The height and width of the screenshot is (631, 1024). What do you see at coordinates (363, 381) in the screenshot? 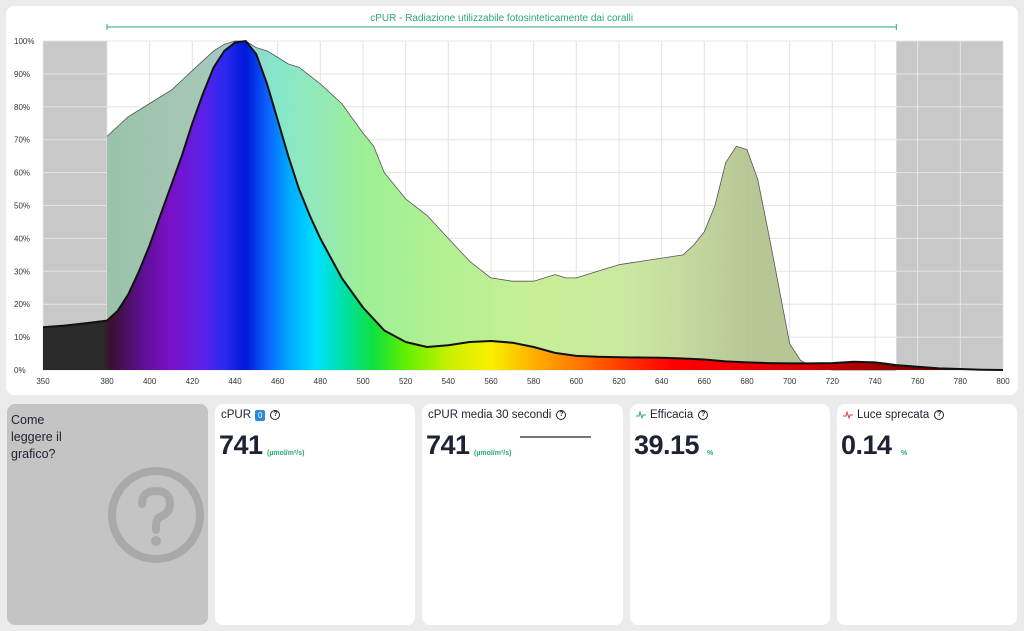
I see `x-tick-label: 500` at bounding box center [363, 381].